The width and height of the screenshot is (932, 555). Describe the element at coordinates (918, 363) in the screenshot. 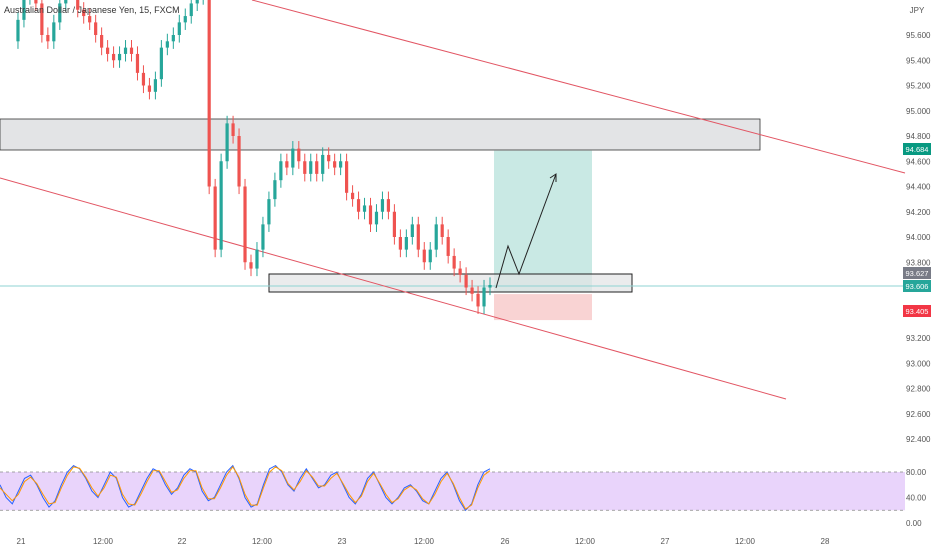

I see `y-tick-label: 93.000` at that location.